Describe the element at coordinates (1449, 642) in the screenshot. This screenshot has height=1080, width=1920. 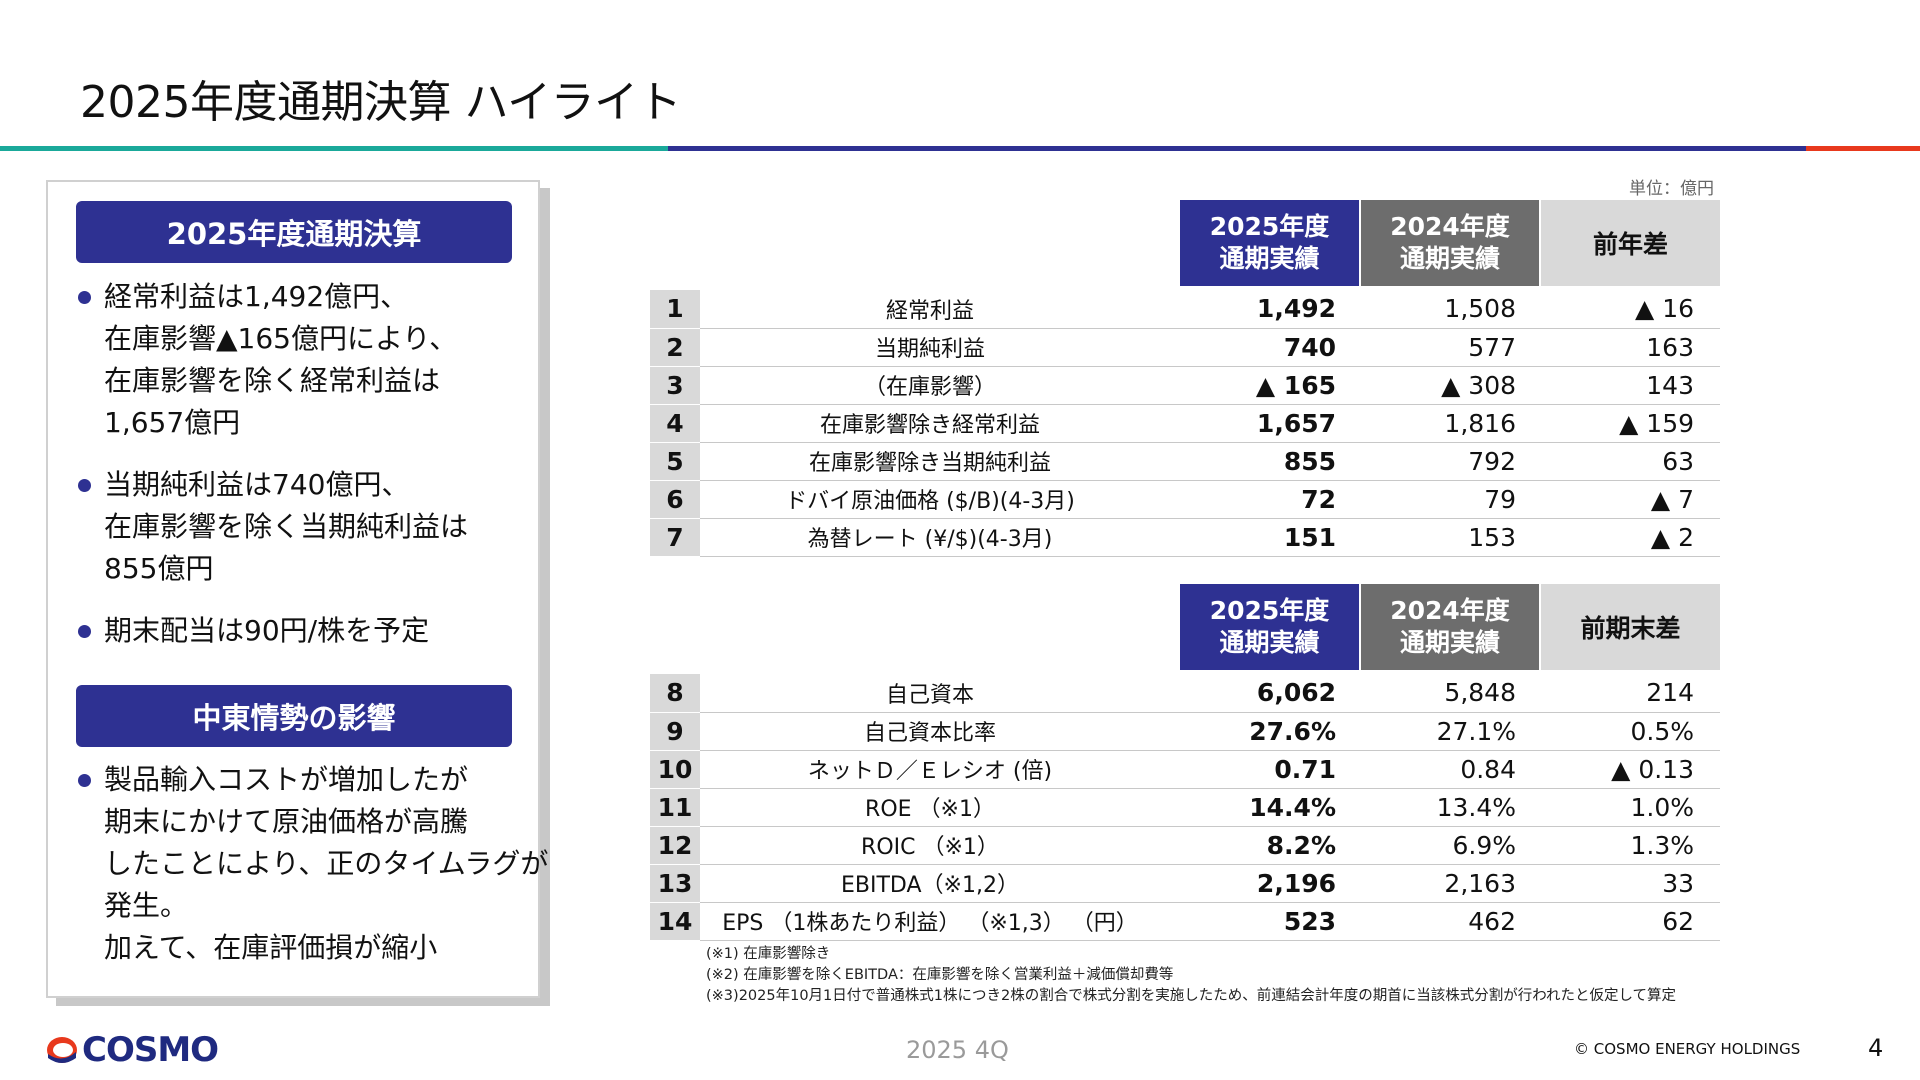
I see `header-line: 通期実績` at that location.